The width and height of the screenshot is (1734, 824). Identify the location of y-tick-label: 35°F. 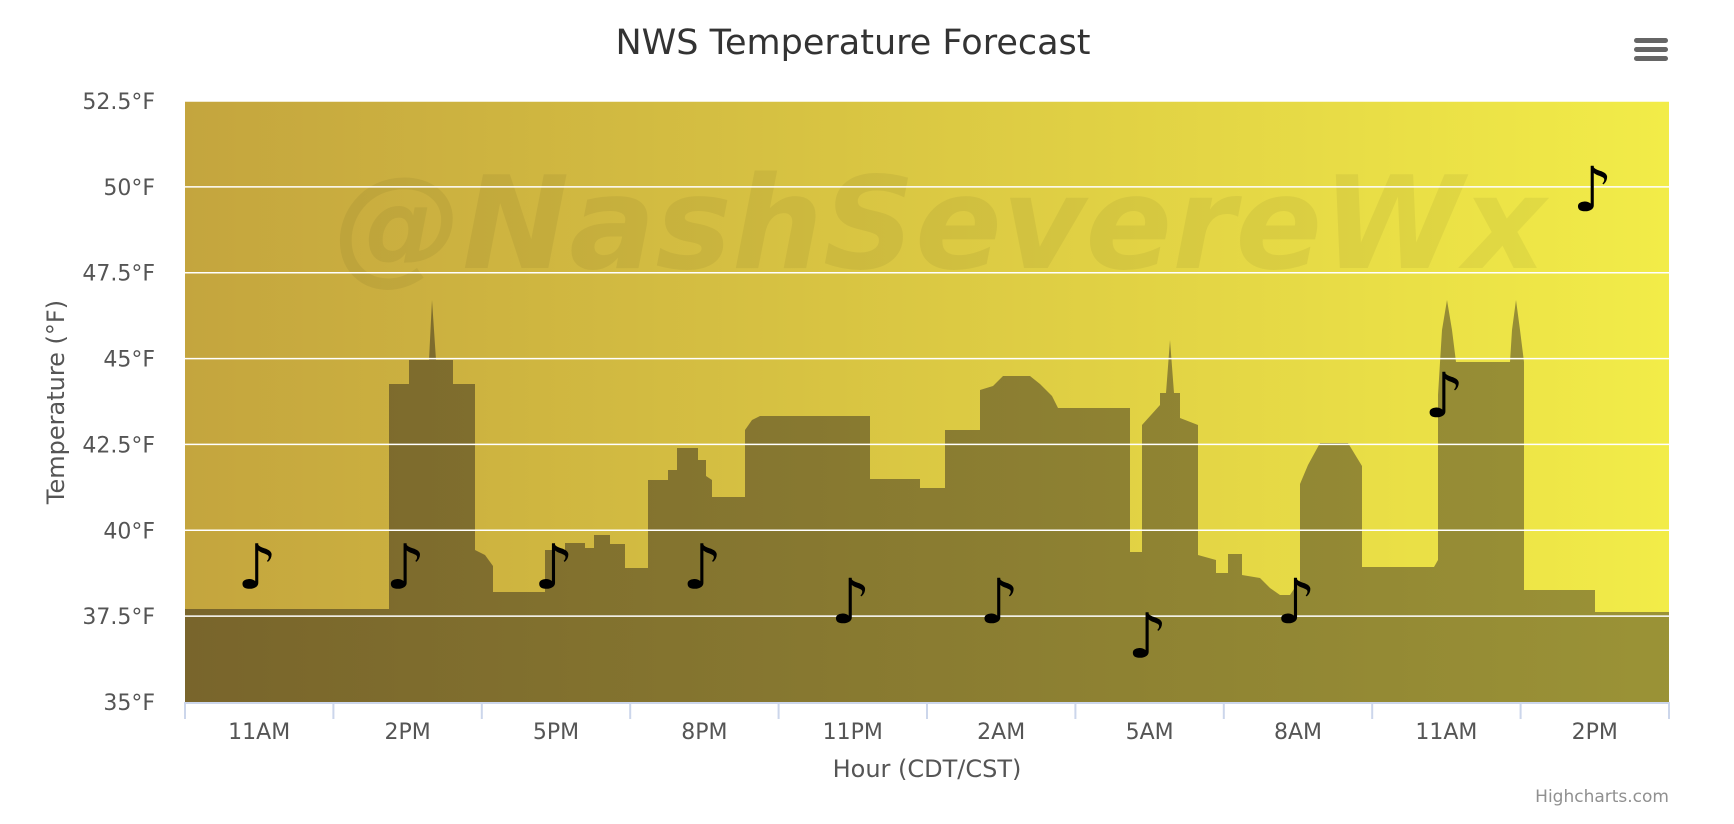
(129, 703).